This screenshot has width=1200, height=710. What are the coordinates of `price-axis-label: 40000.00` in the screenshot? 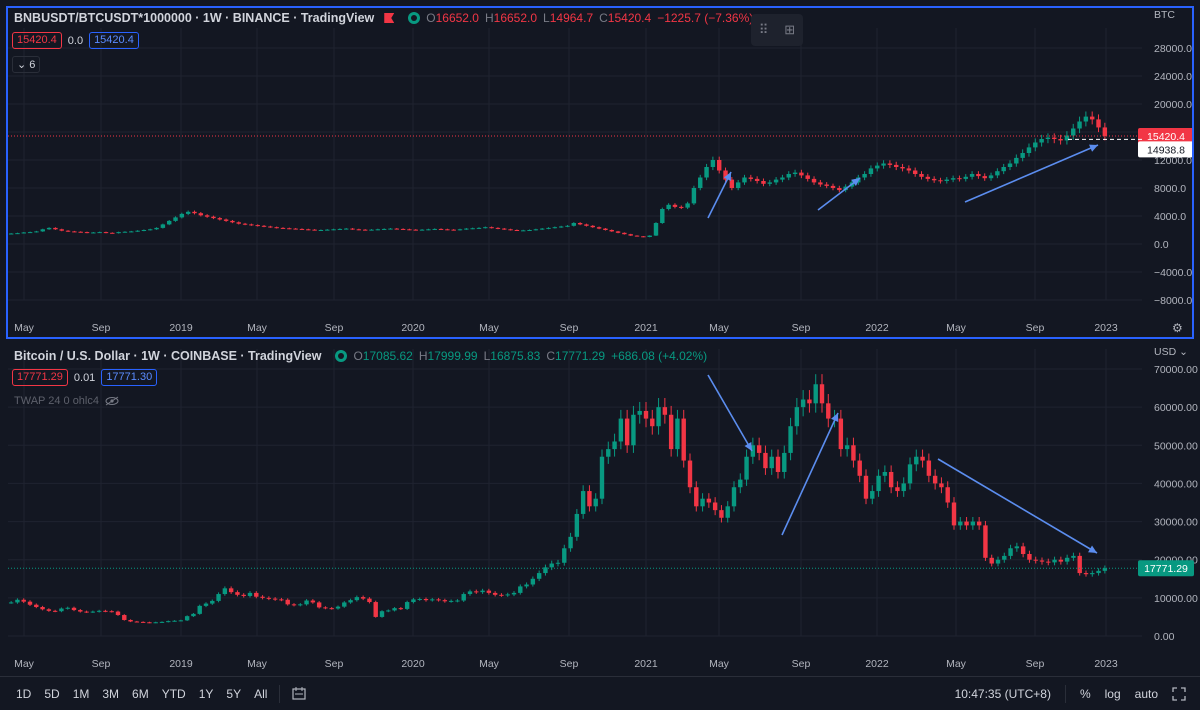 It's located at (1176, 484).